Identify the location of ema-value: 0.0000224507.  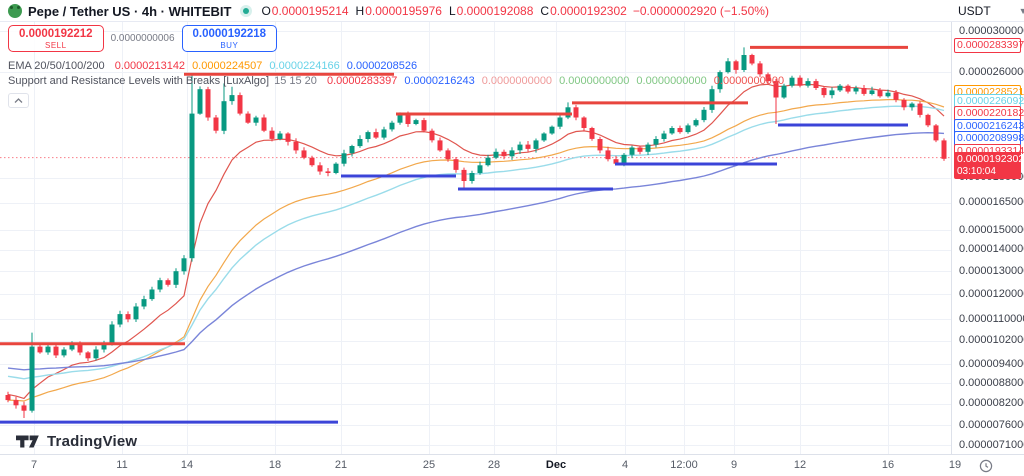
(227, 66).